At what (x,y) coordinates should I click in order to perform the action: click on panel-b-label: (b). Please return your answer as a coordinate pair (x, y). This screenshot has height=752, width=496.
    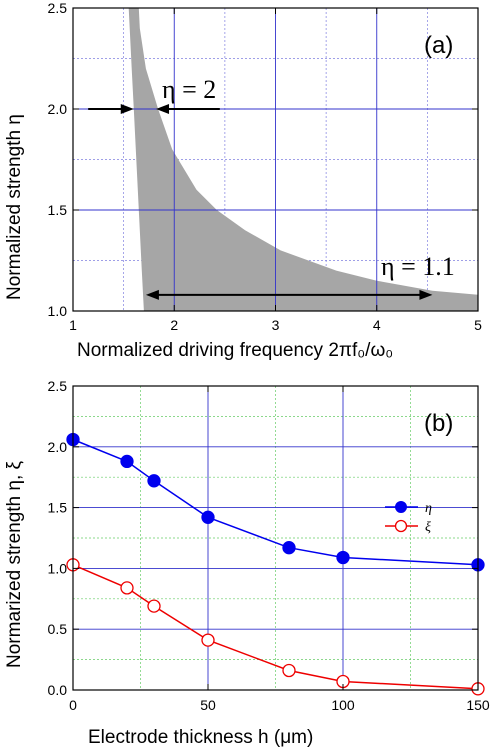
    Looking at the image, I should click on (438, 423).